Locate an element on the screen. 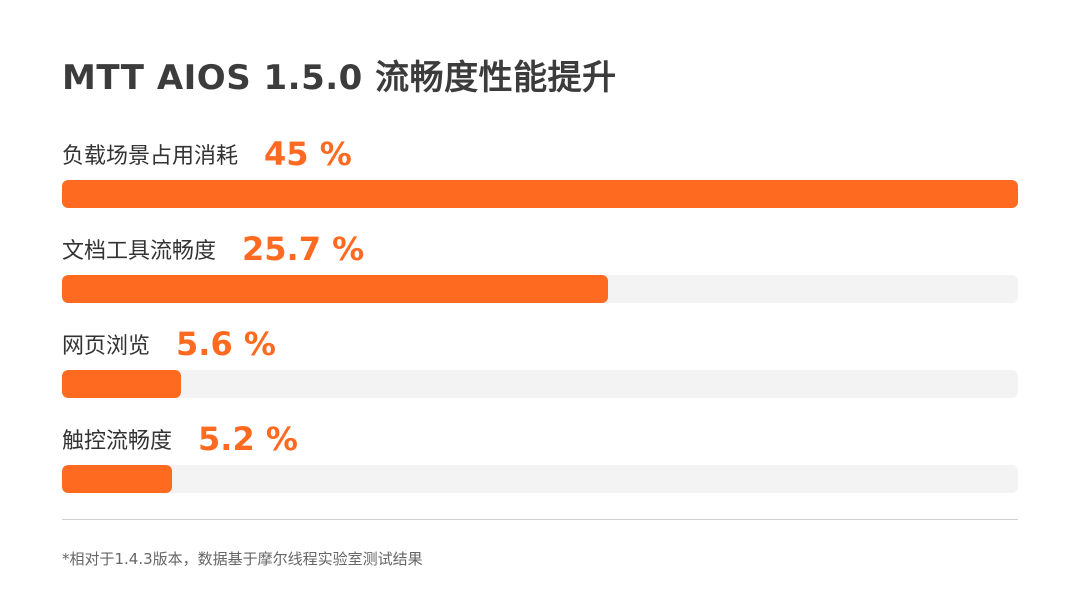 The height and width of the screenshot is (608, 1080). bar-value-label: 25.7 % is located at coordinates (303, 249).